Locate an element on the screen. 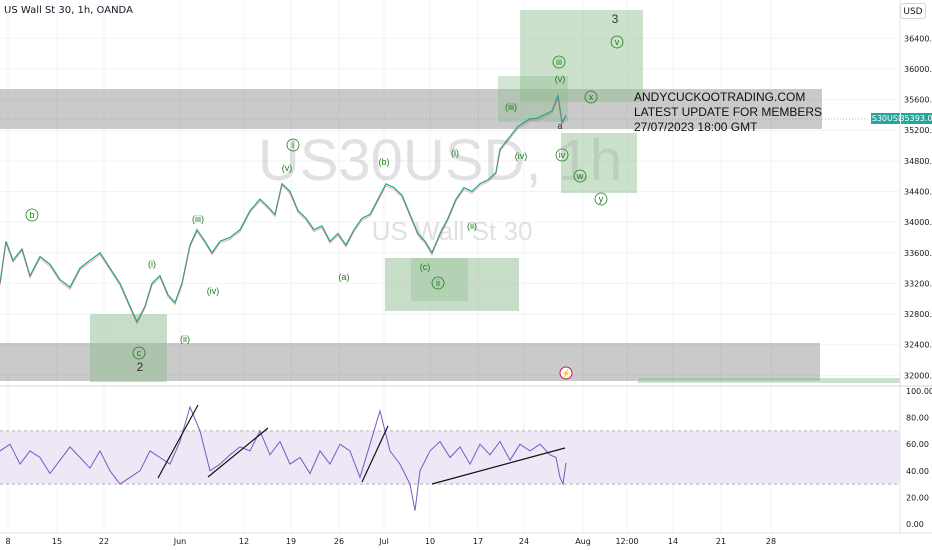  watermark-name: US Wall St 30 is located at coordinates (452, 231).